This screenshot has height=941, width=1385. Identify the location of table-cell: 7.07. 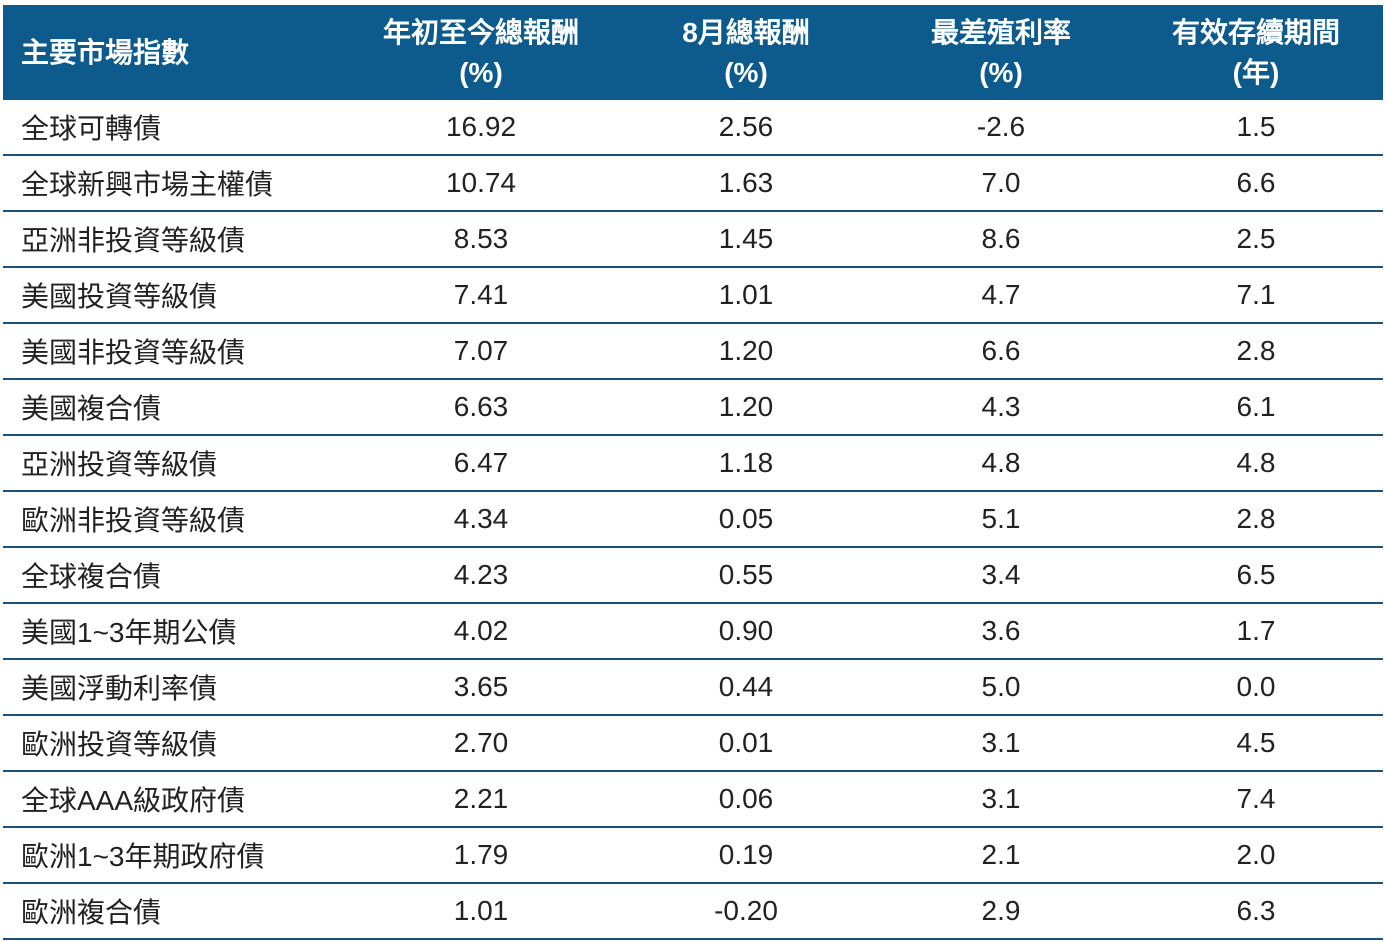
(481, 350).